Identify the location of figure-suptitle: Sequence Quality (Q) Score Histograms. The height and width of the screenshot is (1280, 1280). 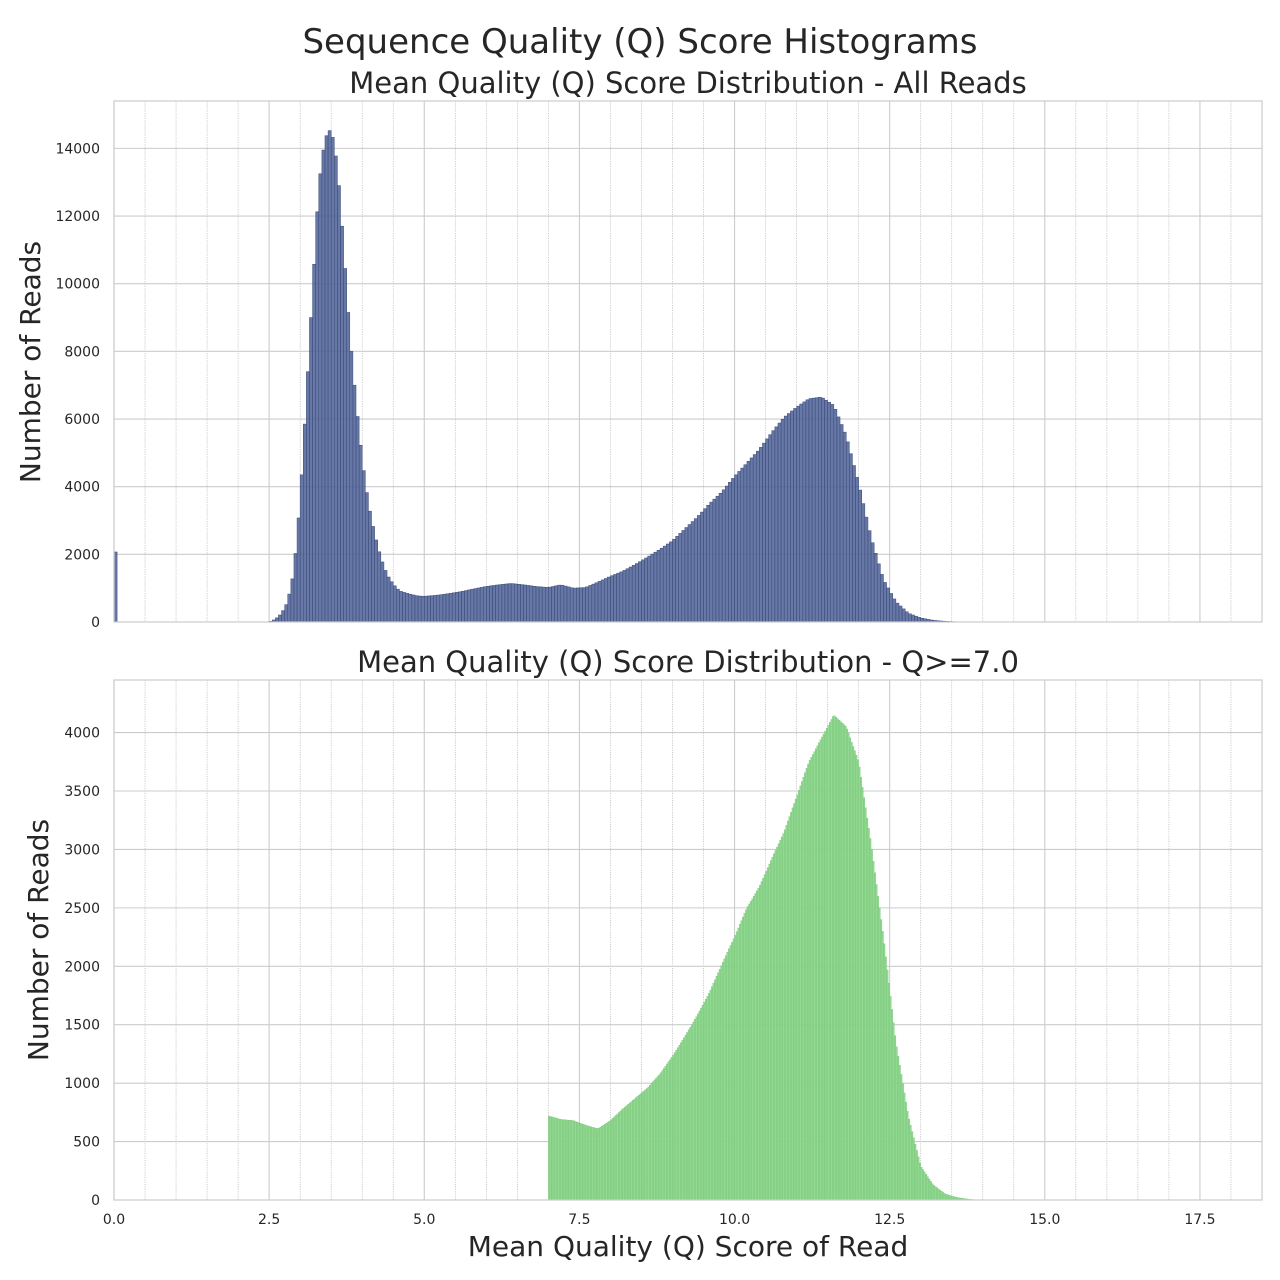
(639, 42).